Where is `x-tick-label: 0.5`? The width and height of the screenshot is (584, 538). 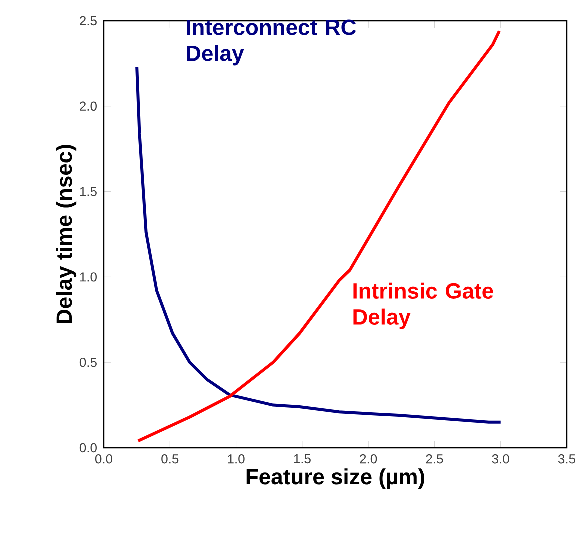
x-tick-label: 0.5 is located at coordinates (170, 459).